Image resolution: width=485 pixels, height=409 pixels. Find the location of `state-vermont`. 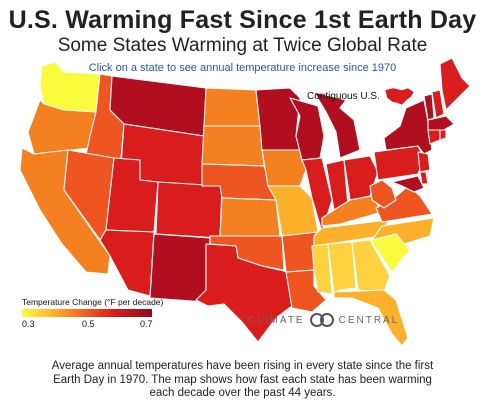

state-vermont is located at coordinates (429, 107).